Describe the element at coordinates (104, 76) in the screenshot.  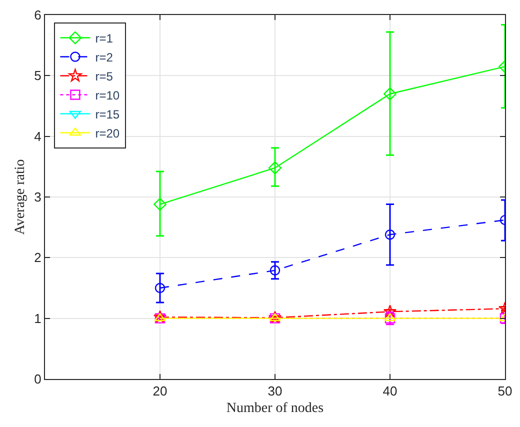
I see `legend-label: r=5` at that location.